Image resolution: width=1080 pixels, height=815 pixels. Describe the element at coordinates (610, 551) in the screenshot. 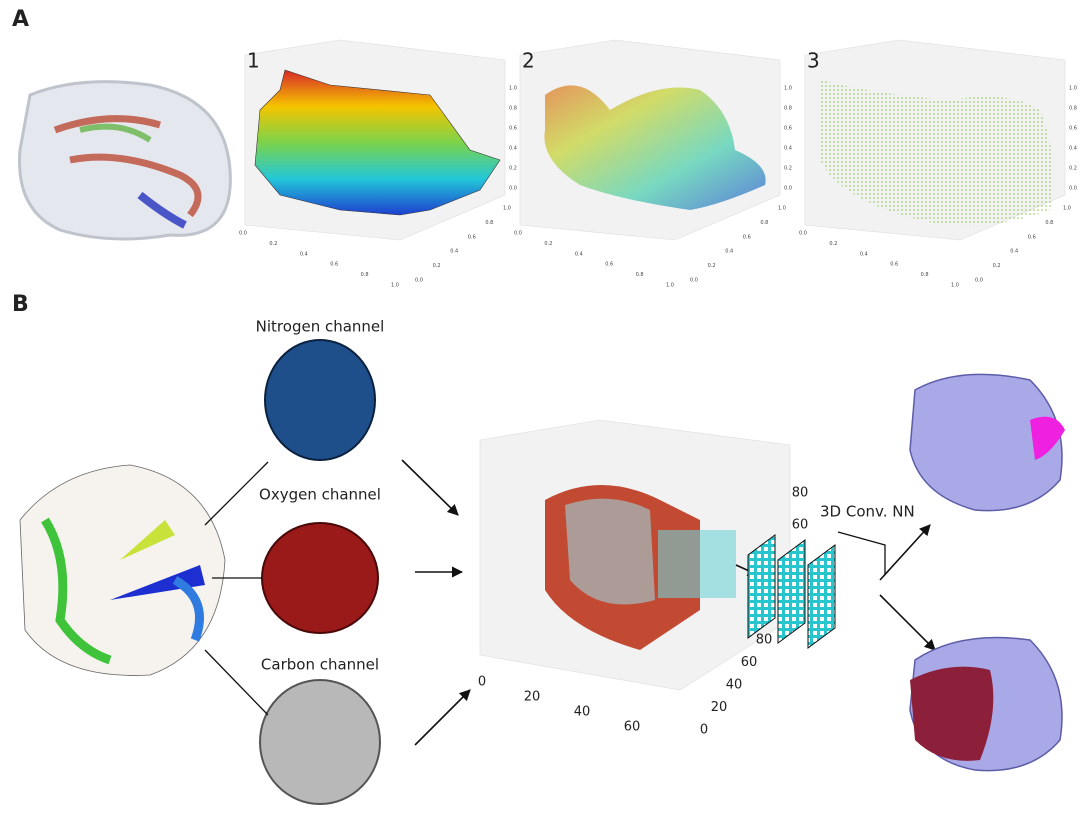

I see `voxel-cloud` at that location.